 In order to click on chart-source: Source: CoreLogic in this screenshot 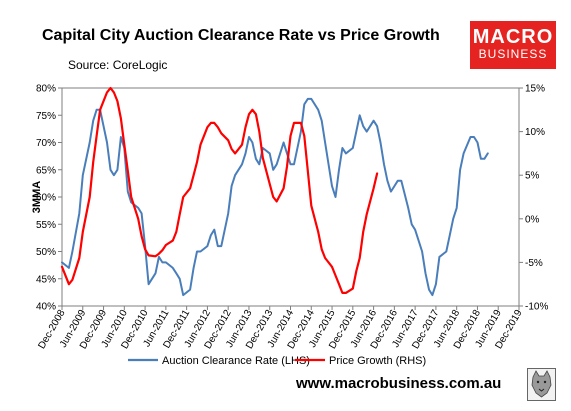, I will do `click(118, 65)`.